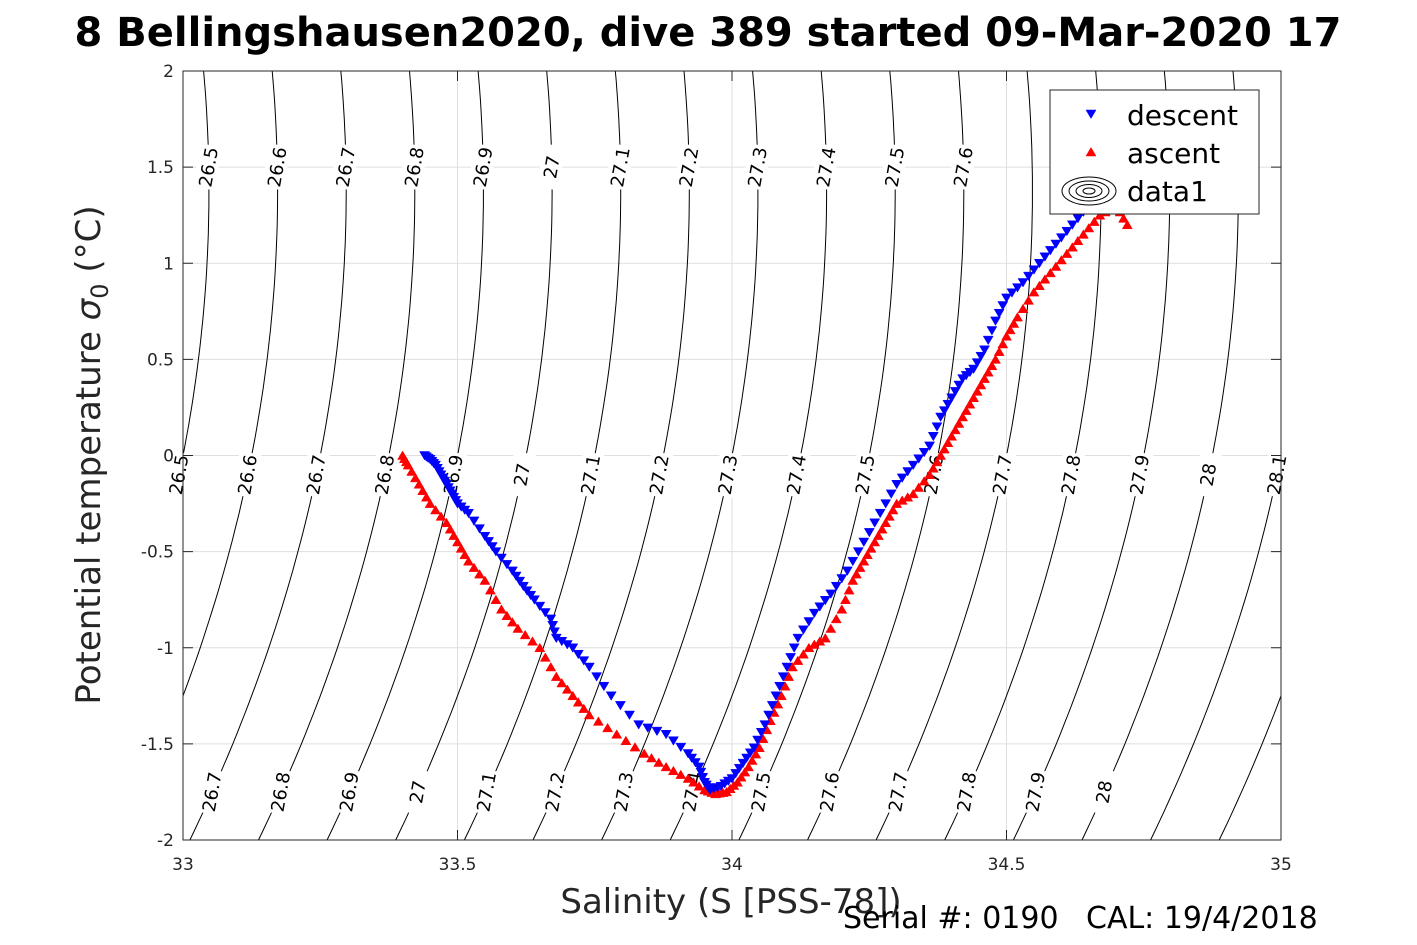  Describe the element at coordinates (168, 457) in the screenshot. I see `y-tick-label: 0` at that location.